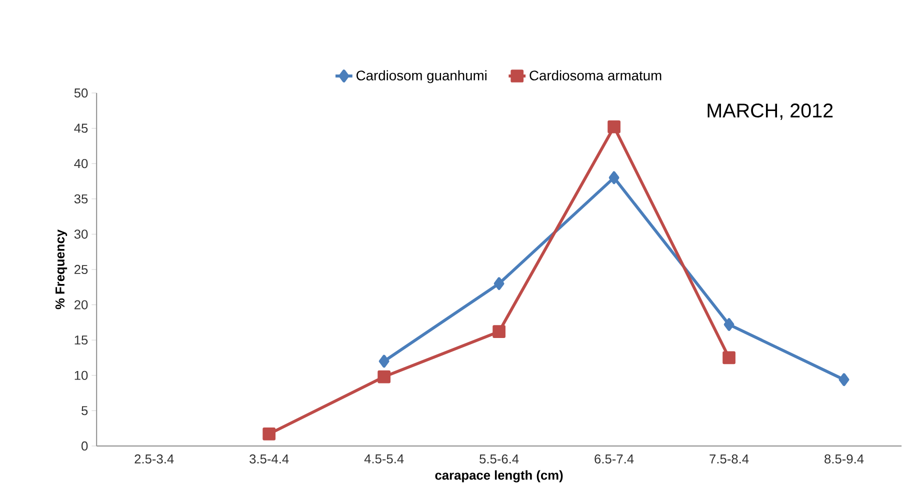 The image size is (902, 500). I want to click on y-tick-label: 35, so click(81, 199).